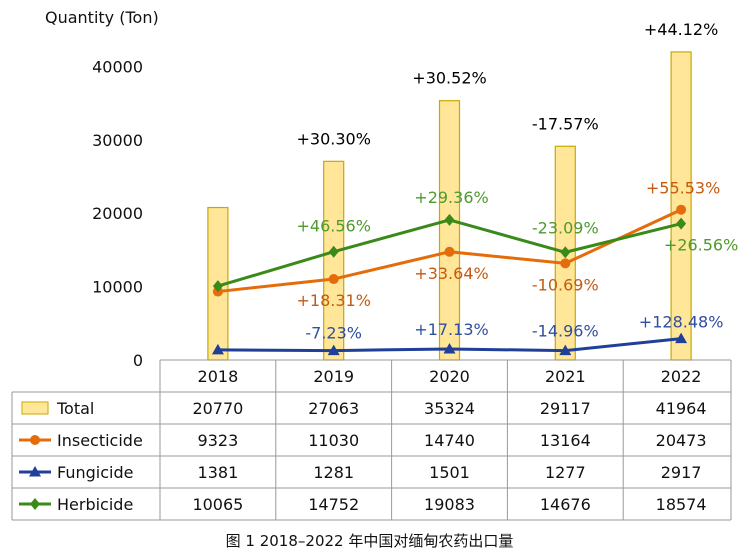 This screenshot has height=557, width=739. What do you see at coordinates (333, 350) in the screenshot?
I see `point-fungicide-2019` at bounding box center [333, 350].